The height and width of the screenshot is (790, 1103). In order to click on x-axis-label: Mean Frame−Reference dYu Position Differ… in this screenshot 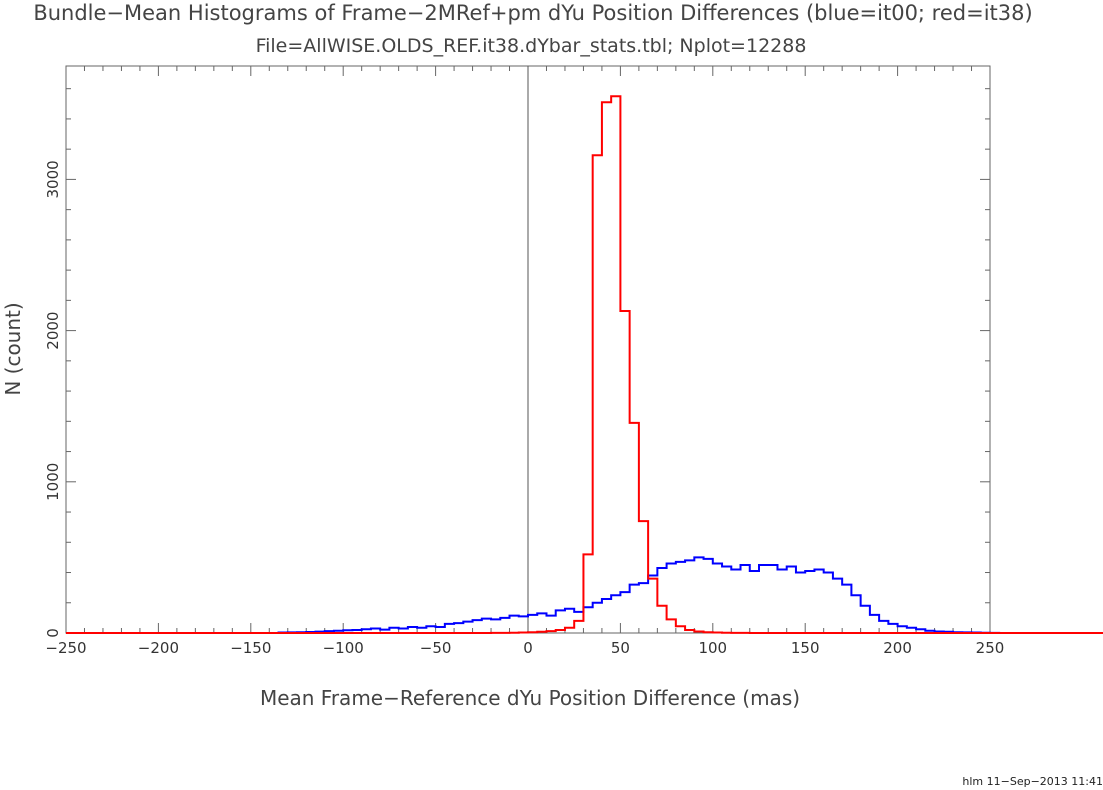, I will do `click(530, 698)`.